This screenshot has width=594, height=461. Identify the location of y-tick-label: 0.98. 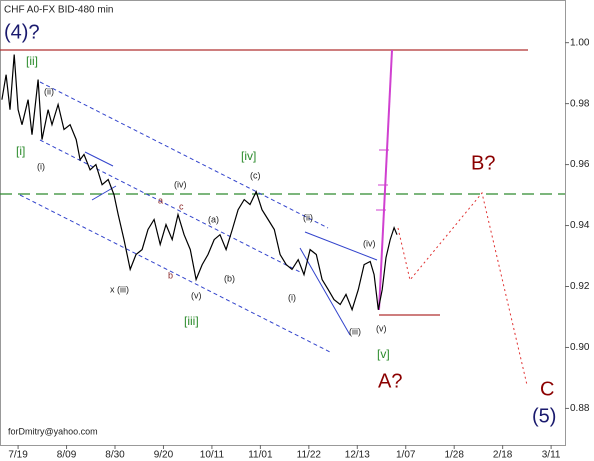
(580, 103).